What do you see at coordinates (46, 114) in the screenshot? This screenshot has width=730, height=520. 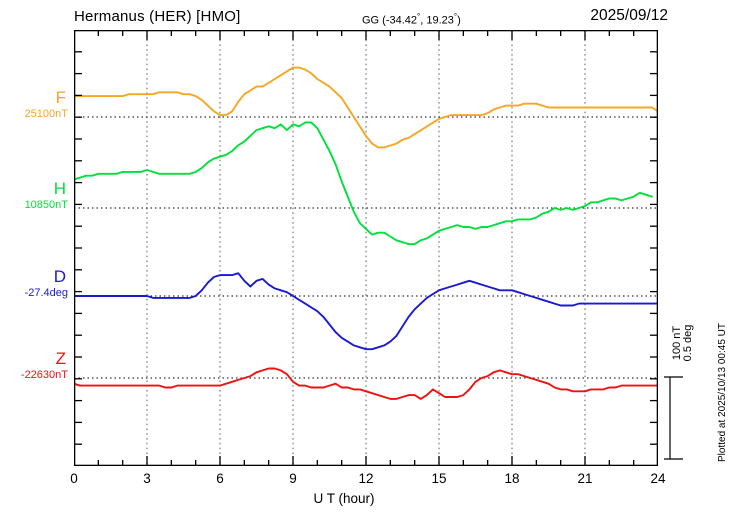 I see `component-baseline-f: 25100nT` at bounding box center [46, 114].